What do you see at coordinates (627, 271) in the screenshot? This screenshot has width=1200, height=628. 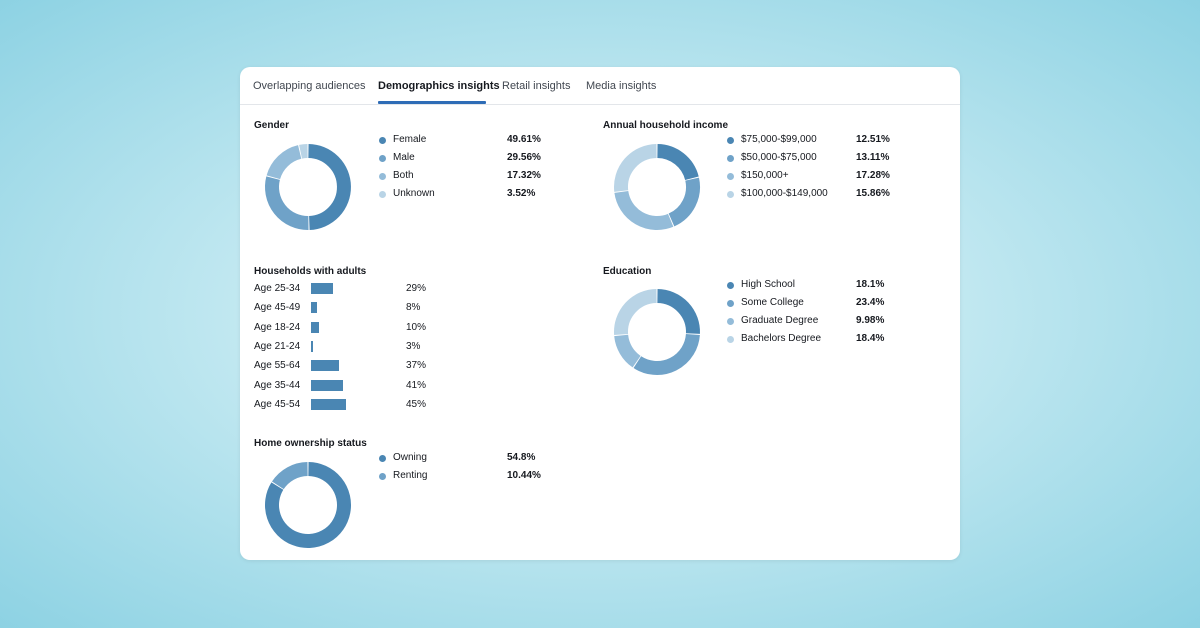 I see `education-title: Education` at bounding box center [627, 271].